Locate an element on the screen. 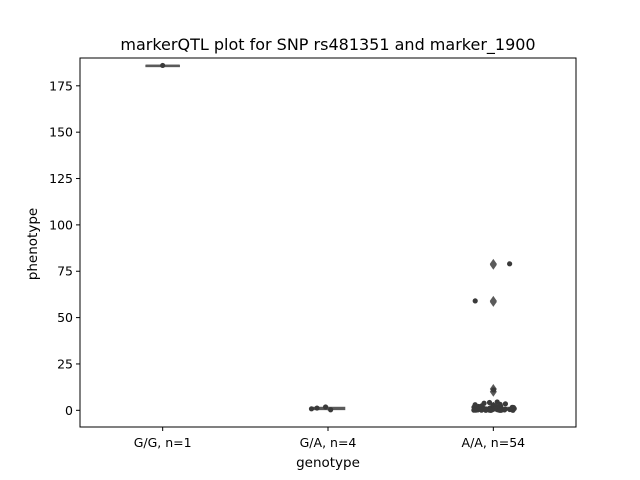 This screenshot has width=640, height=480. x-axis-title: genotype is located at coordinates (328, 463).